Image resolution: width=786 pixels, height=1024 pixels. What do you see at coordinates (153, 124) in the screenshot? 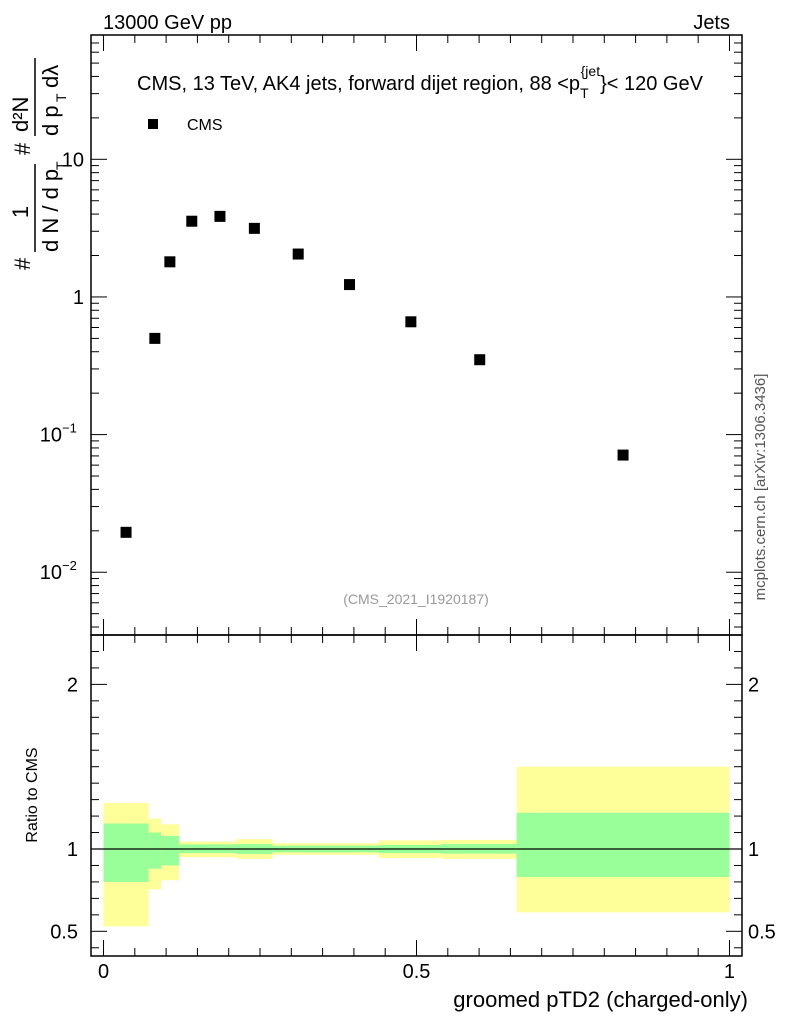
I see `legend-marker` at bounding box center [153, 124].